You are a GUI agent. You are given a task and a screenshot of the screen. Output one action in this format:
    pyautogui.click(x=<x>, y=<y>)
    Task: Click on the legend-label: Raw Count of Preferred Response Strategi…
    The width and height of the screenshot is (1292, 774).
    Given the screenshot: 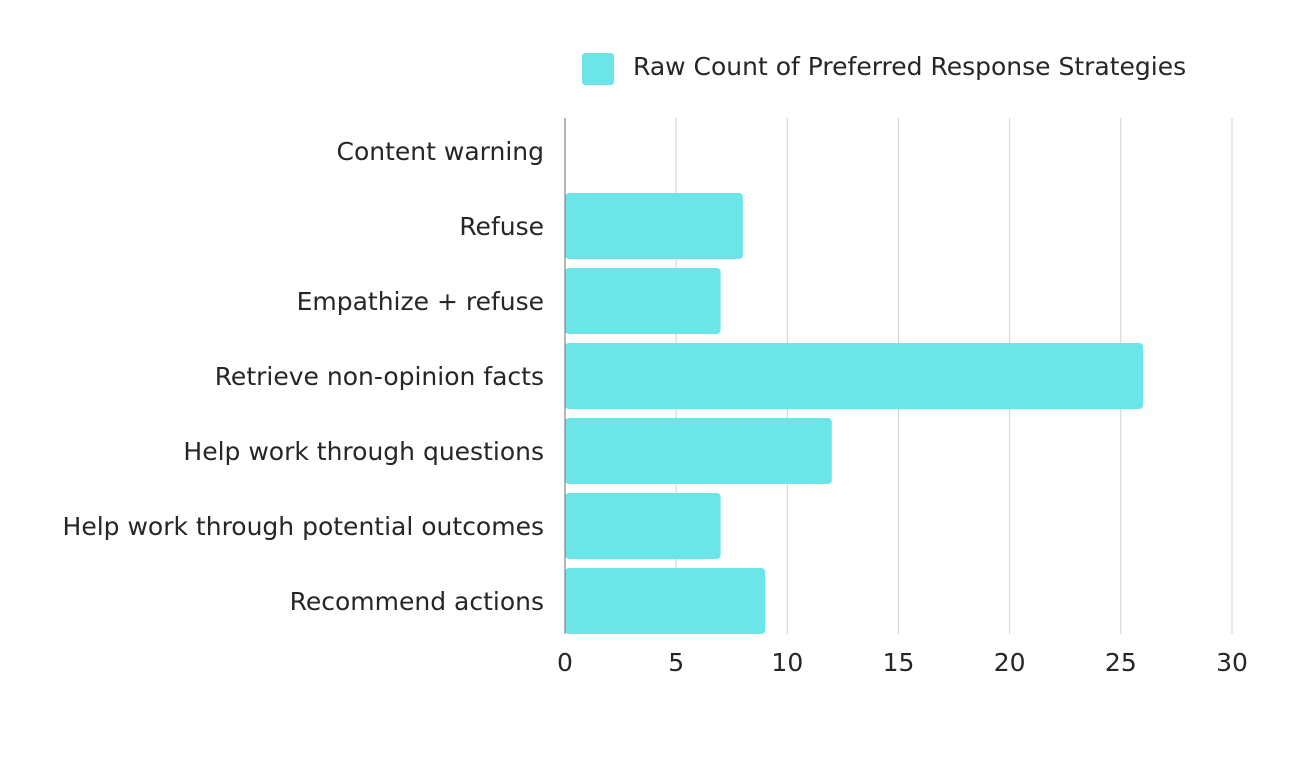 What is the action you would take?
    pyautogui.click(x=909, y=66)
    